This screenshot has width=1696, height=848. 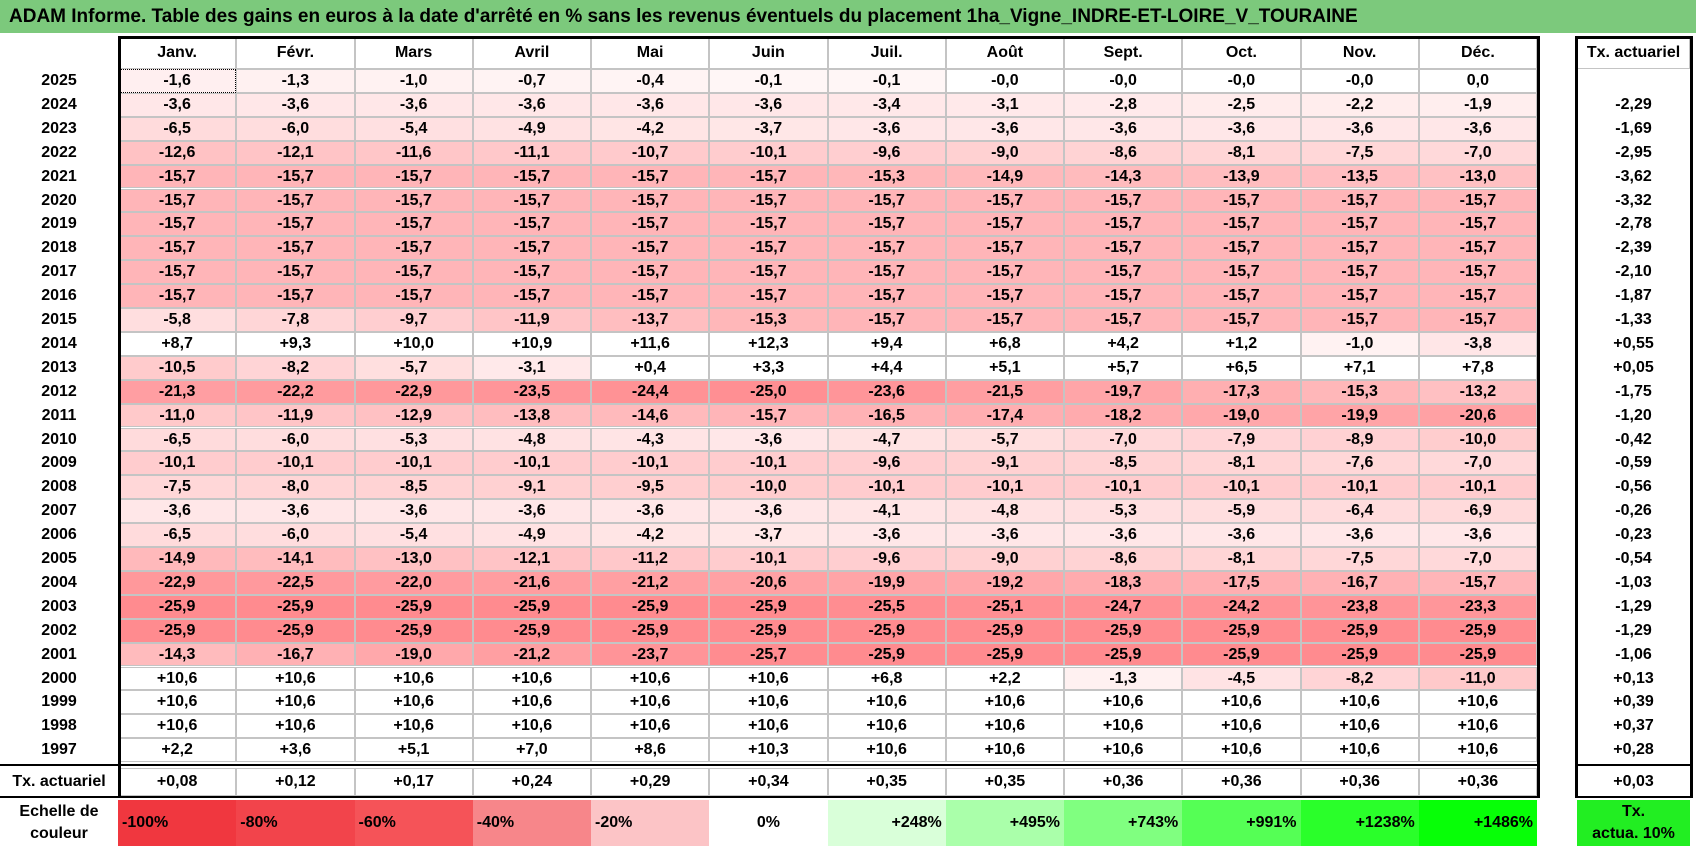 I want to click on table-cell: -8,6, so click(x=1123, y=559).